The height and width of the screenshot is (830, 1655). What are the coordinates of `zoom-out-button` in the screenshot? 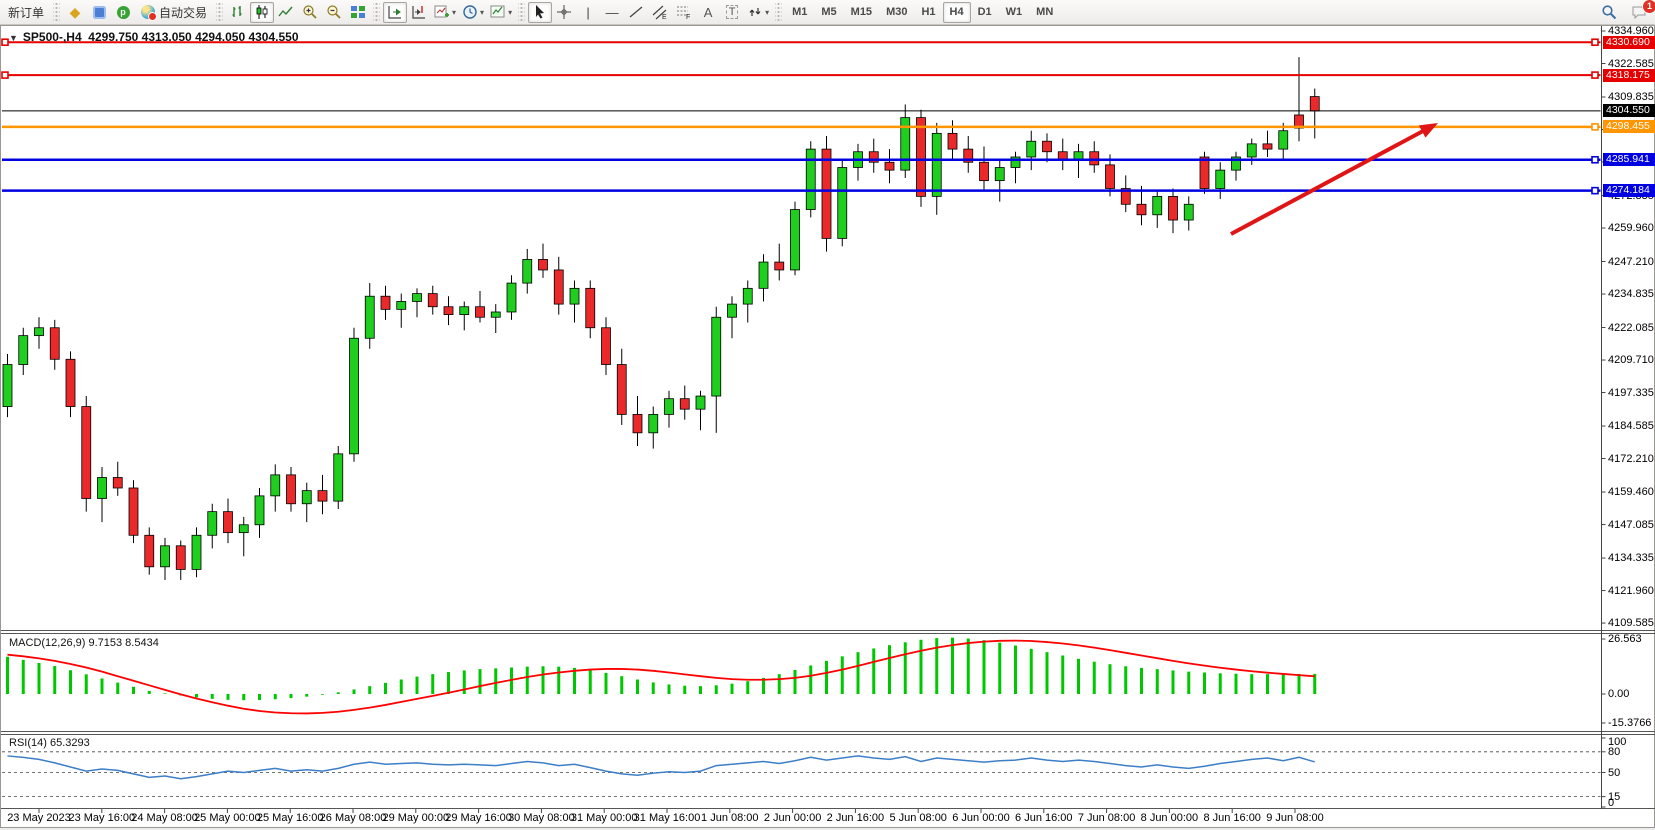 It's located at (334, 12).